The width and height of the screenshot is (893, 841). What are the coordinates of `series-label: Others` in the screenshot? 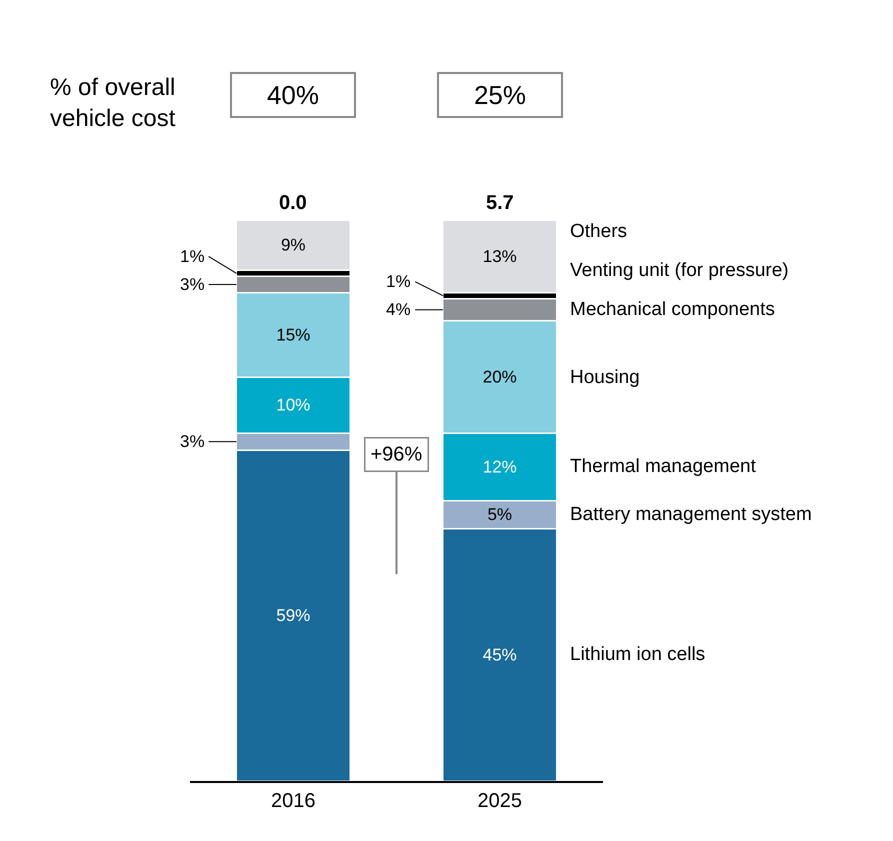 It's located at (599, 231).